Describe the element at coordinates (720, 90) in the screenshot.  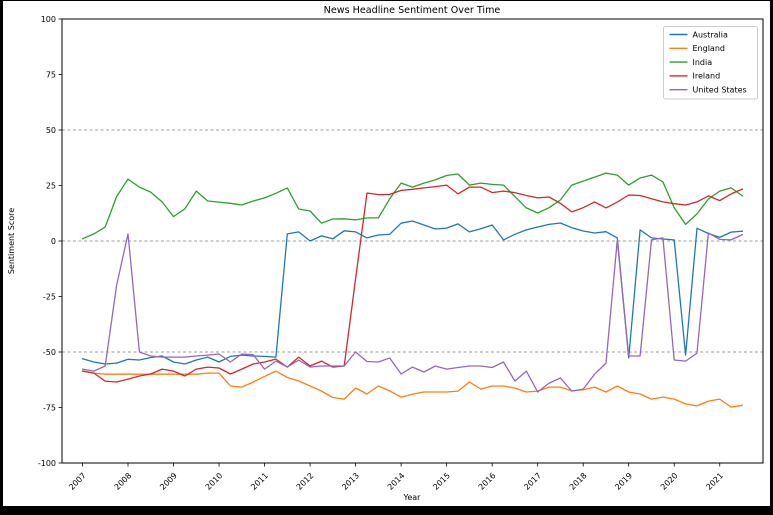
I see `legend-label: United States` at that location.